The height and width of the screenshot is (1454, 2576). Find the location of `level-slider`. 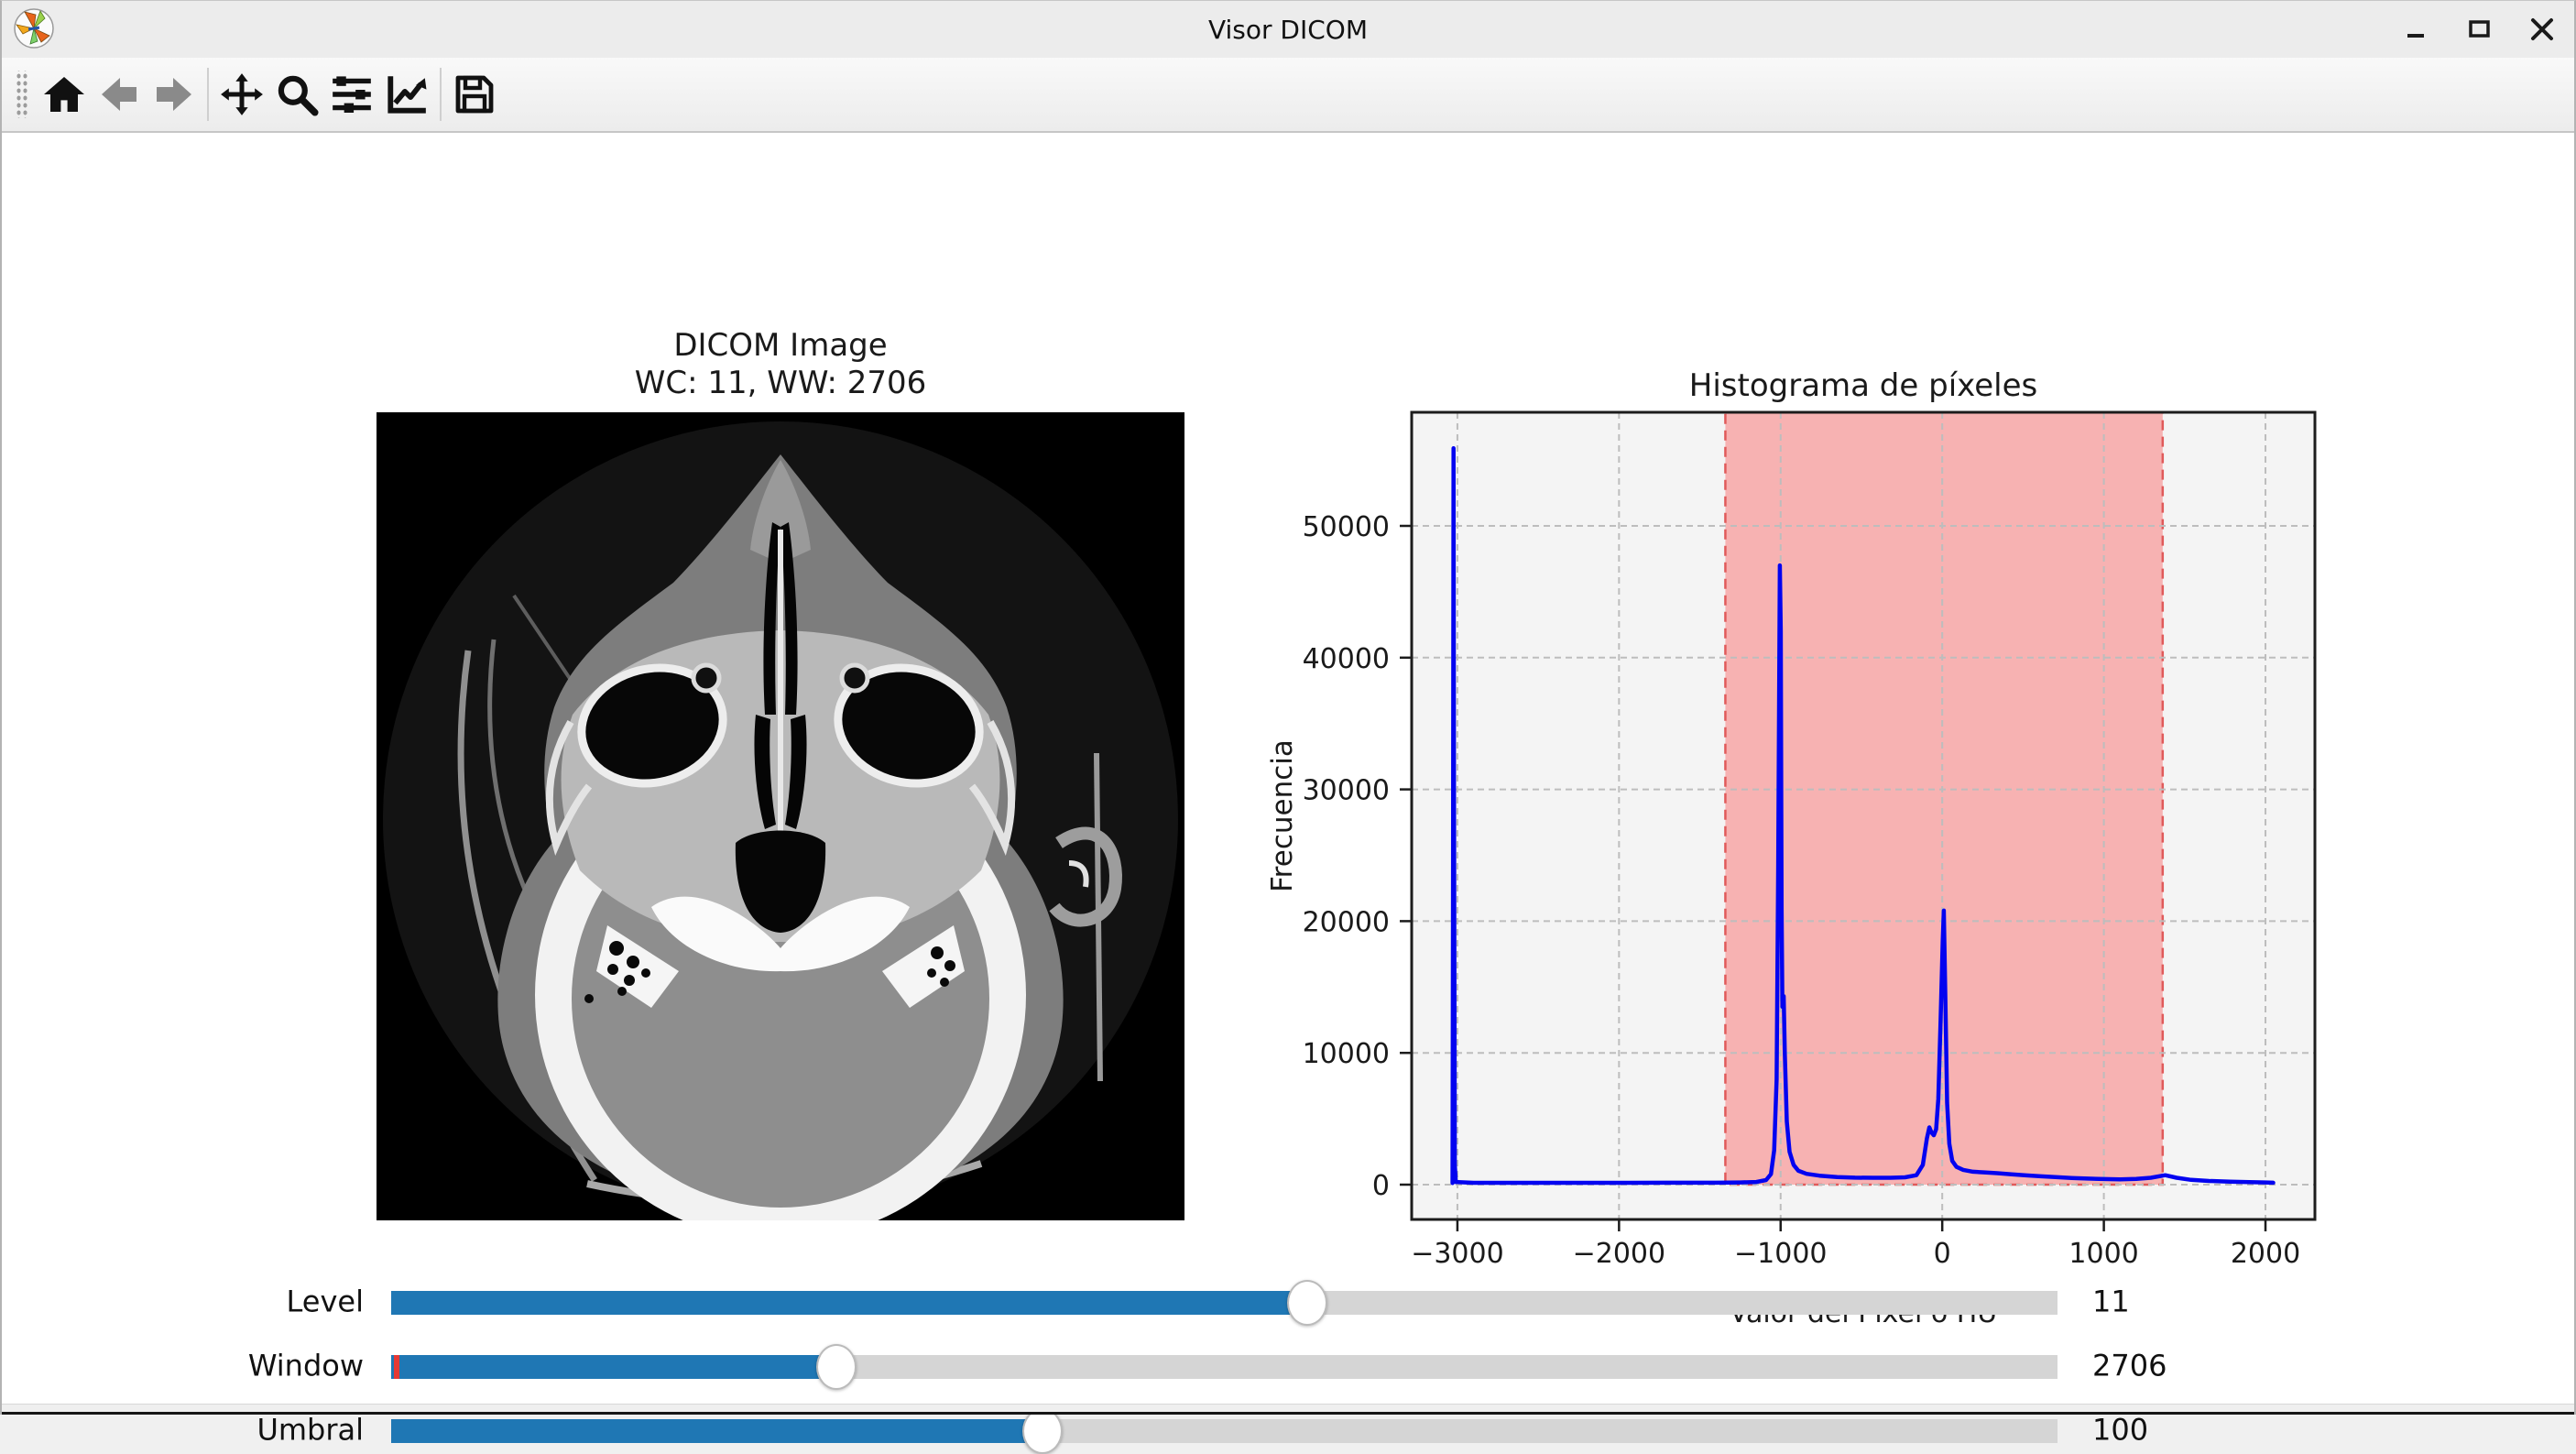

level-slider is located at coordinates (1225, 1303).